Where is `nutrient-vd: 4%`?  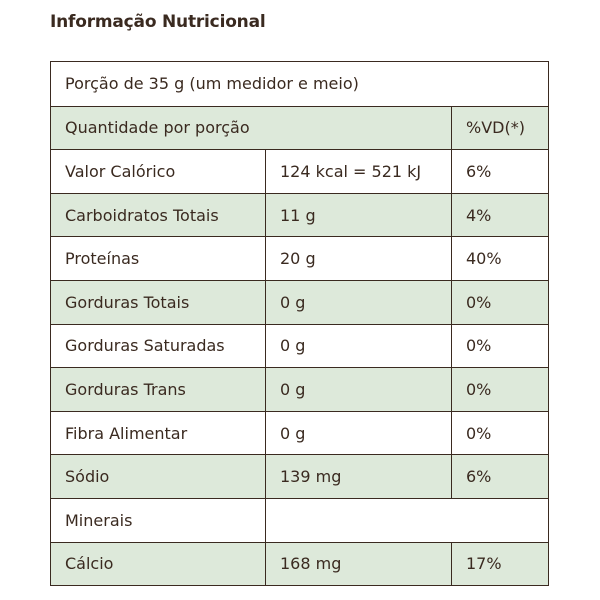
nutrient-vd: 4% is located at coordinates (499, 215).